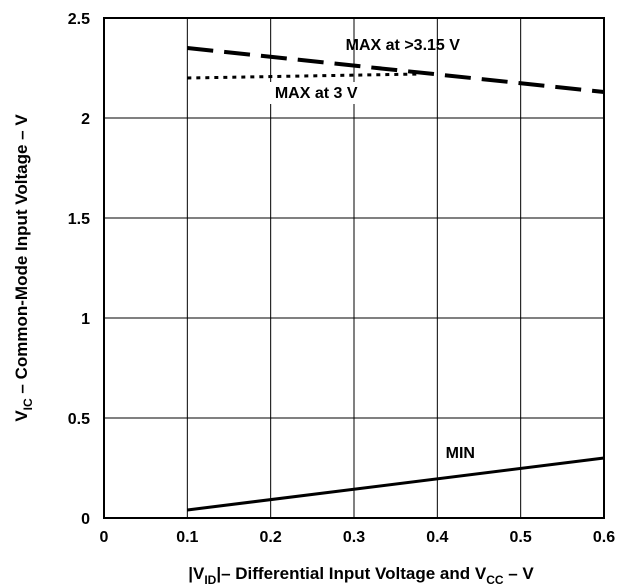 Image resolution: width=619 pixels, height=586 pixels. I want to click on x-axis-title-suffix: – V, so click(519, 573).